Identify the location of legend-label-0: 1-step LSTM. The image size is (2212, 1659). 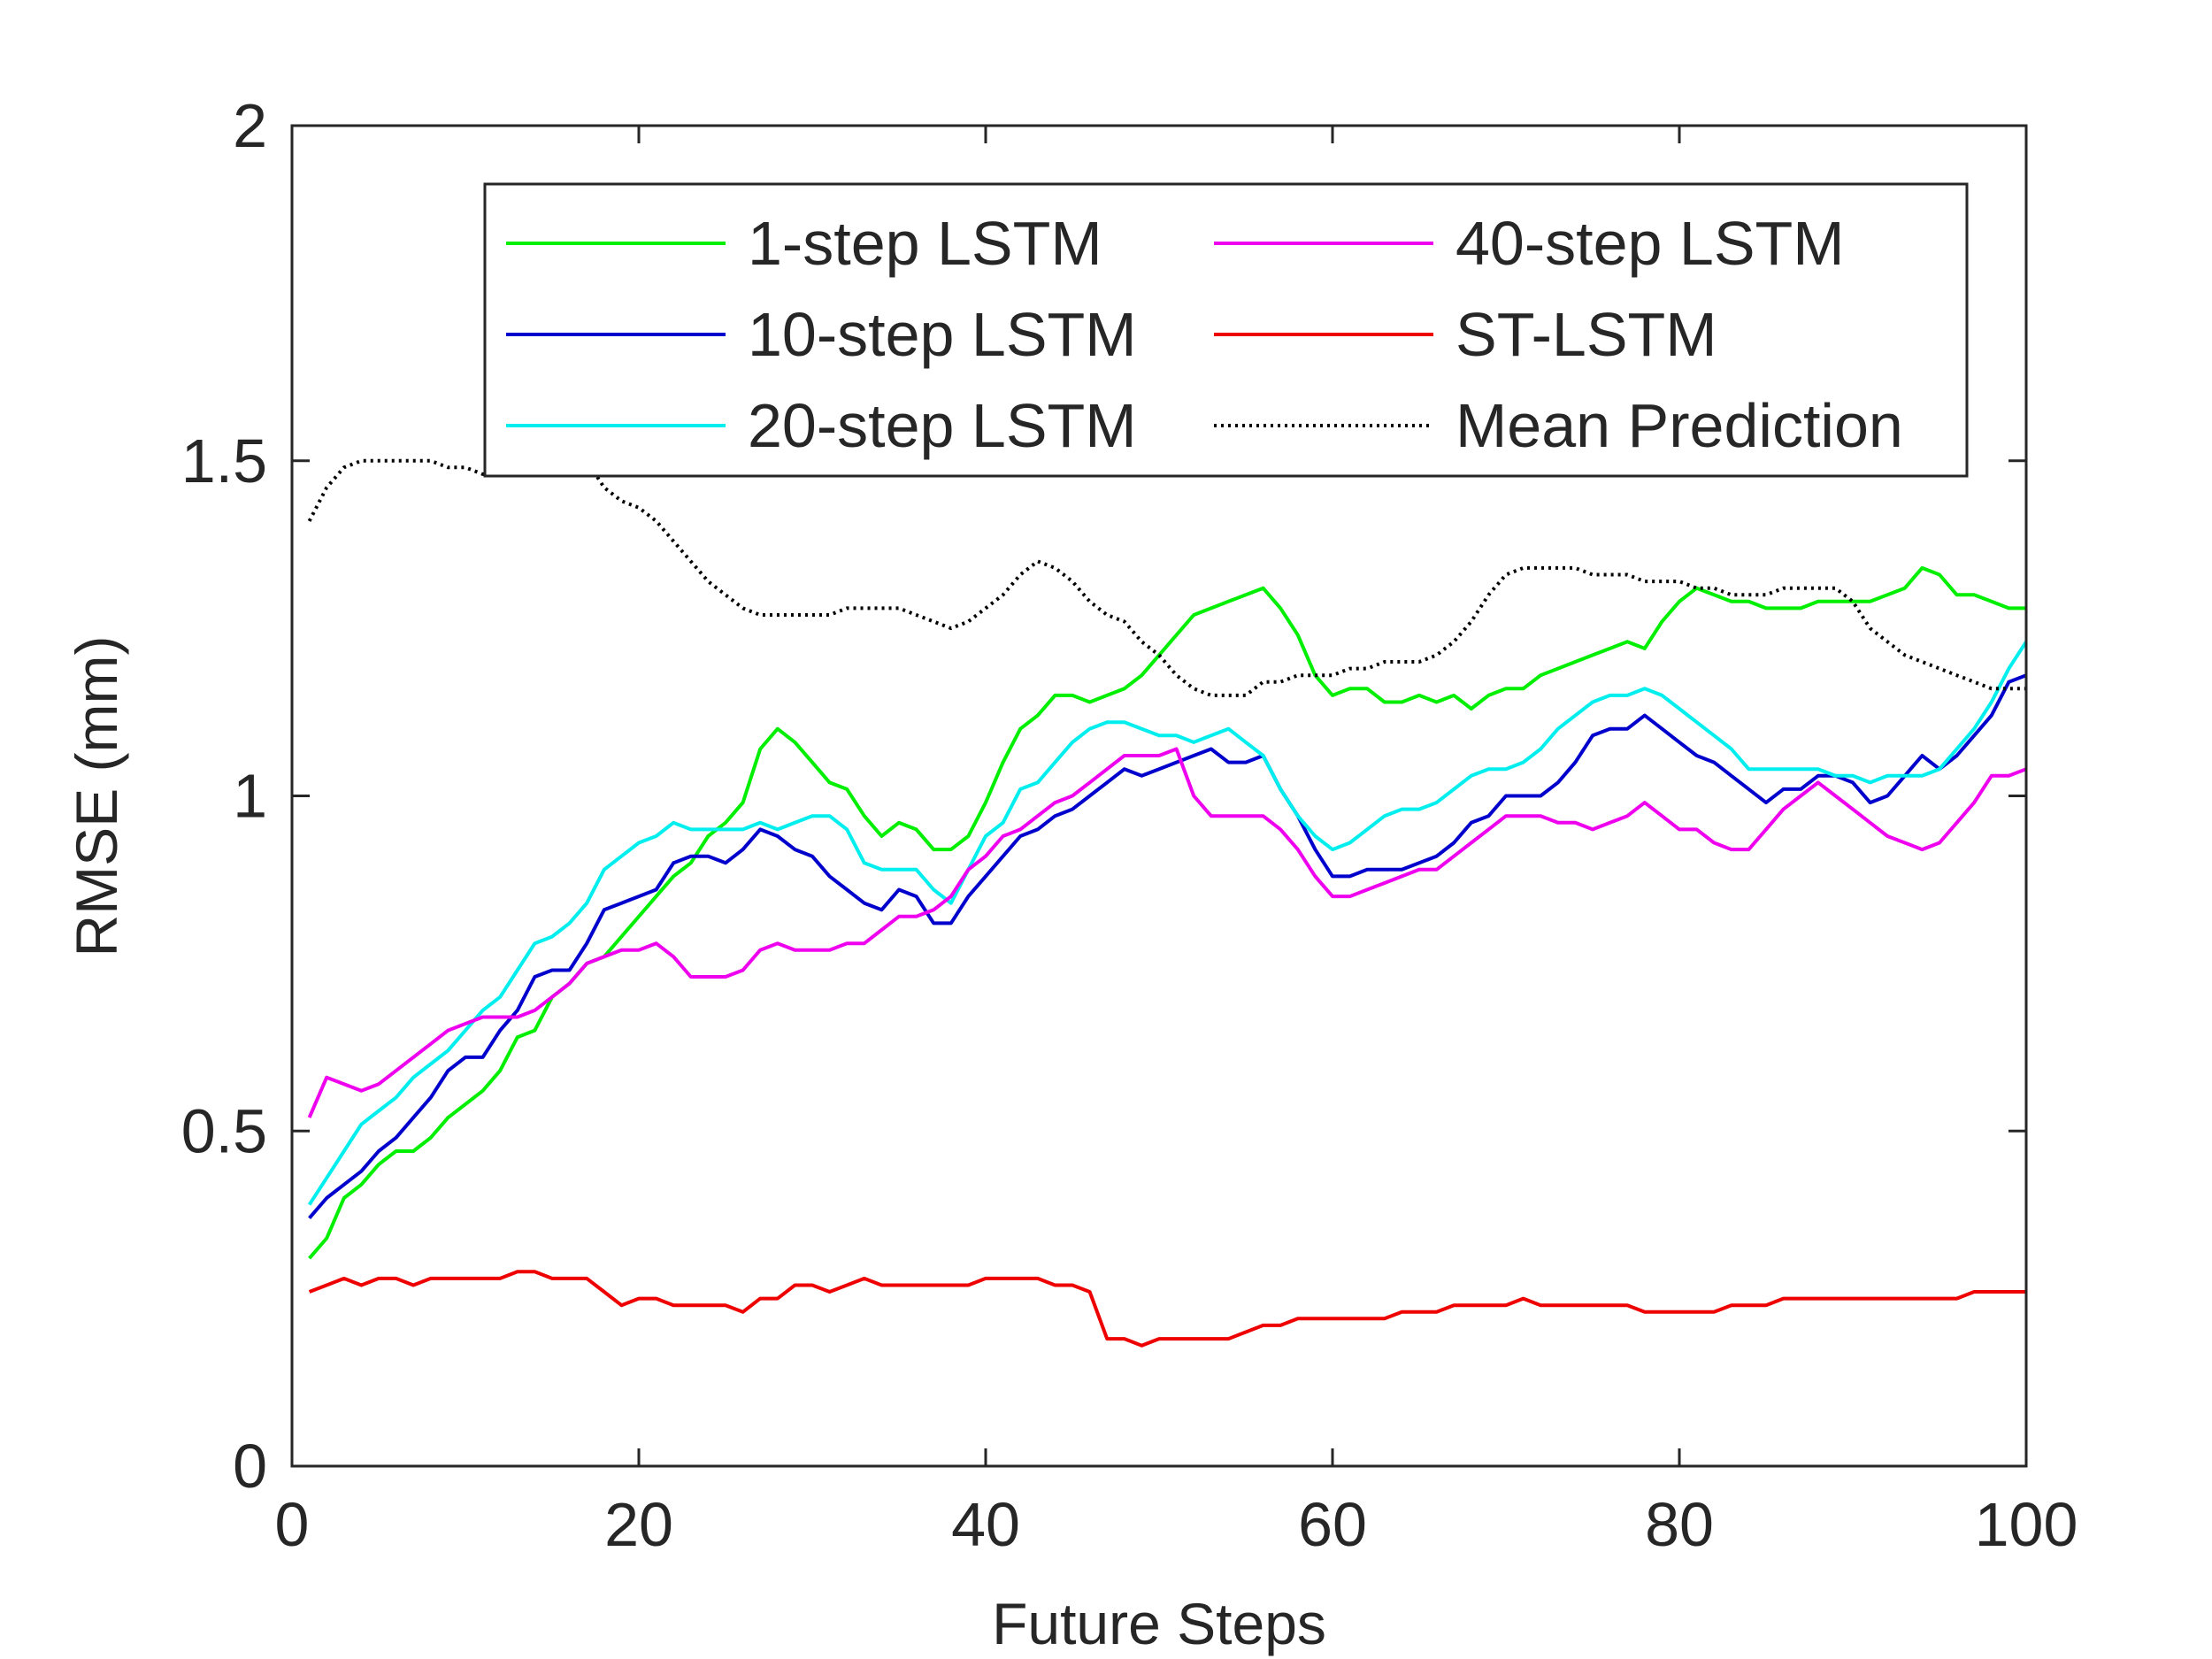
(925, 244).